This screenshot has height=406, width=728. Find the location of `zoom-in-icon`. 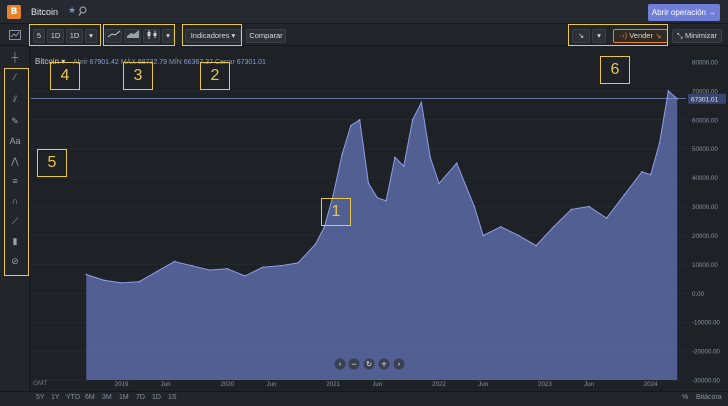

zoom-in-icon is located at coordinates (384, 364).